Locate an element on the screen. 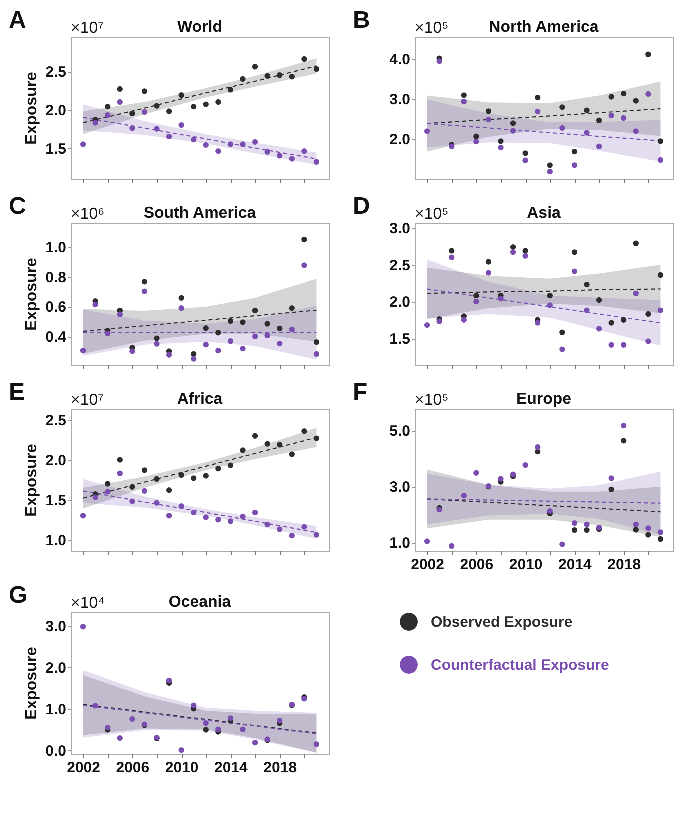 The image size is (688, 820). y-tick-label: 2.0 is located at coordinates (400, 140).